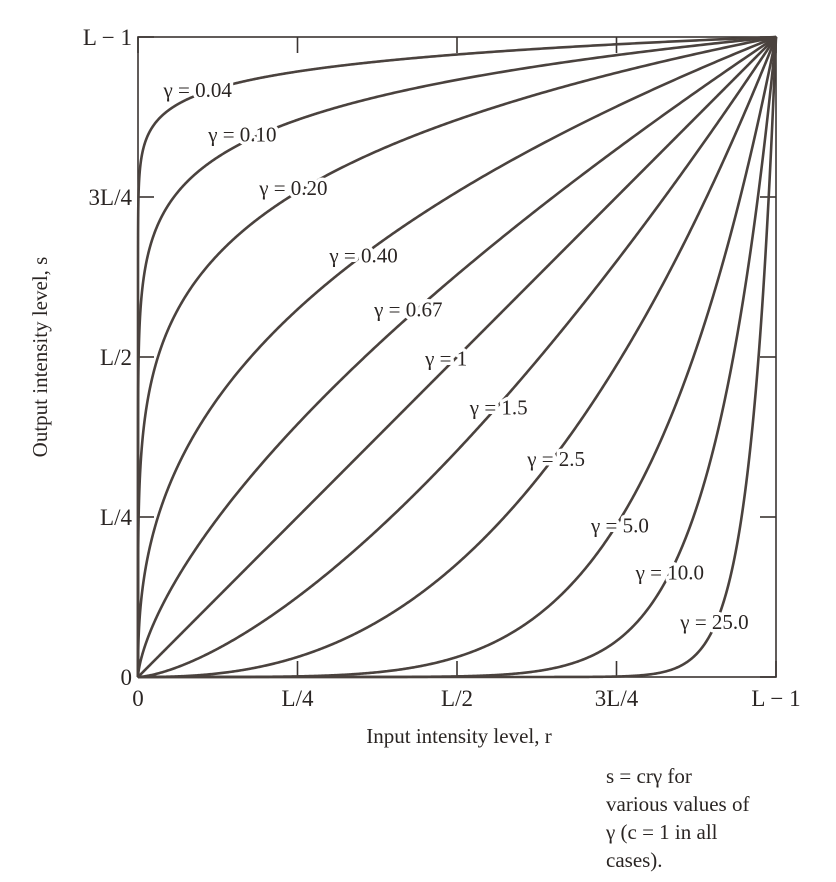 The height and width of the screenshot is (882, 836). What do you see at coordinates (40, 357) in the screenshot?
I see `y-axis-label: Output intensity level, s` at bounding box center [40, 357].